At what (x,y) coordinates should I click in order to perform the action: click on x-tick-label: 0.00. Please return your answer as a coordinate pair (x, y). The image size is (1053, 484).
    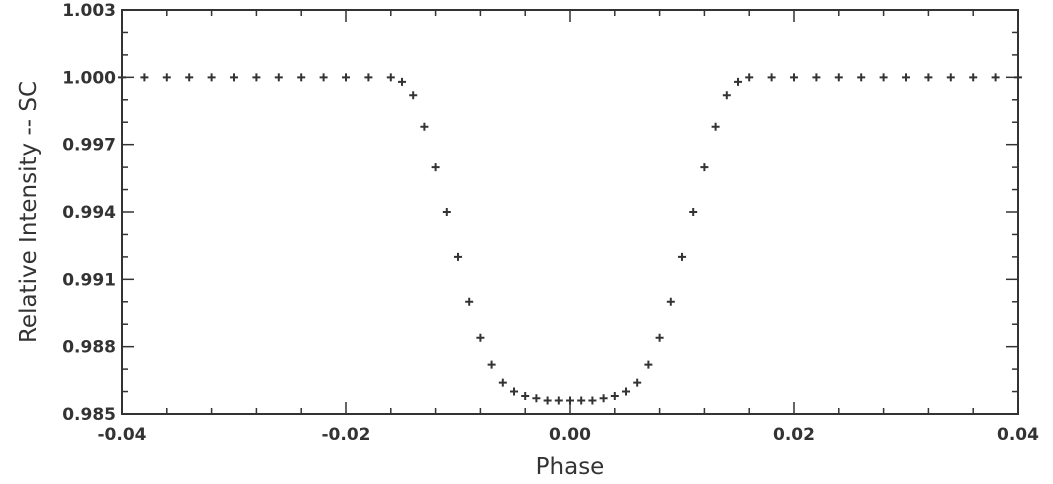
    Looking at the image, I should click on (570, 435).